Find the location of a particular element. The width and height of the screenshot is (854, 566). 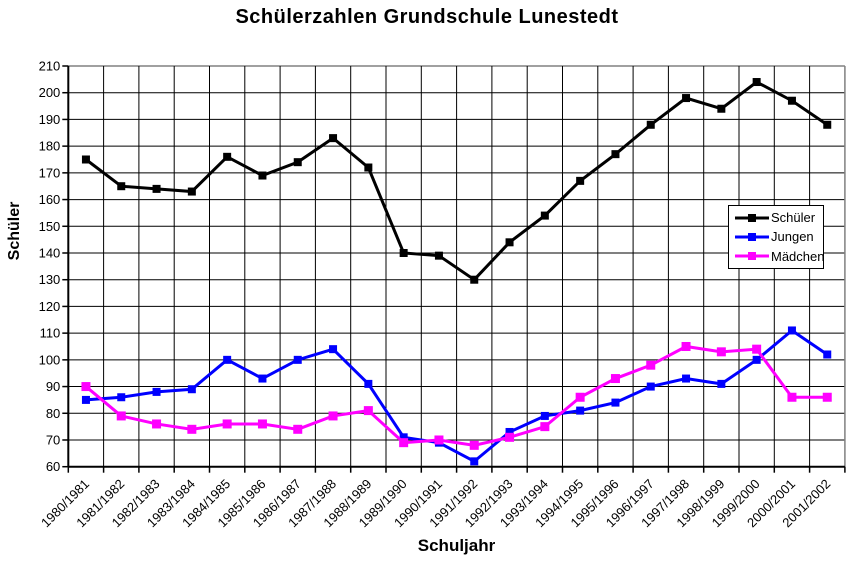

y-tick-label: 90 is located at coordinates (53, 386).